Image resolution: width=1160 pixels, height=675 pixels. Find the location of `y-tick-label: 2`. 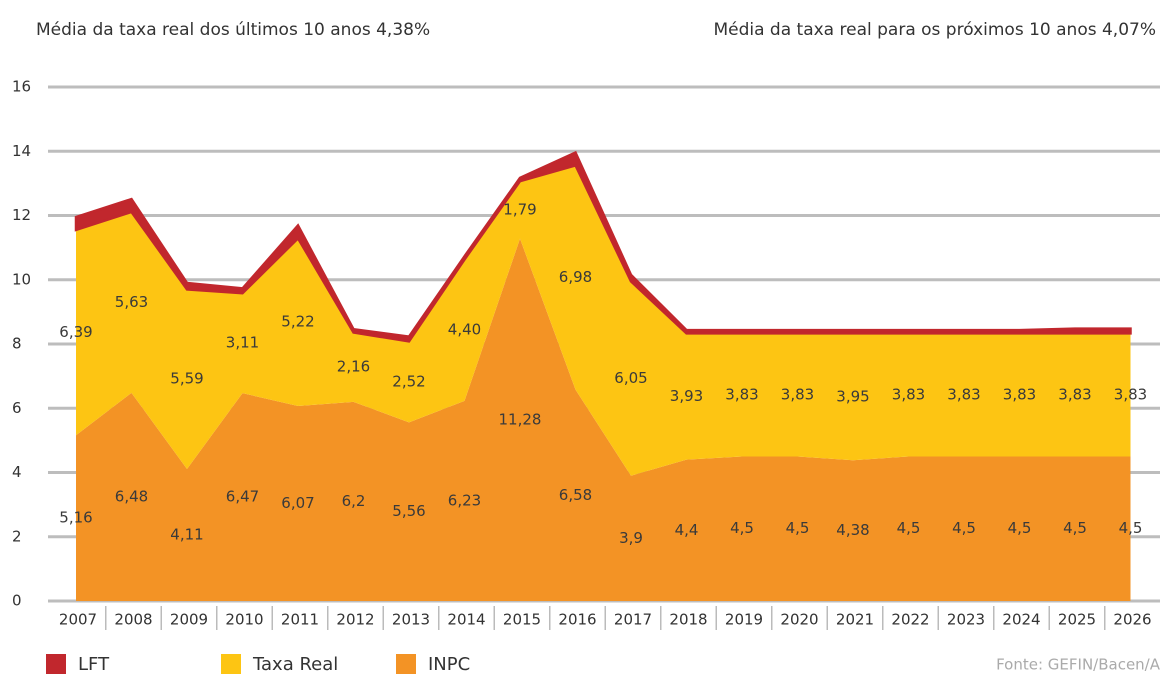

y-tick-label: 2 is located at coordinates (17, 536).